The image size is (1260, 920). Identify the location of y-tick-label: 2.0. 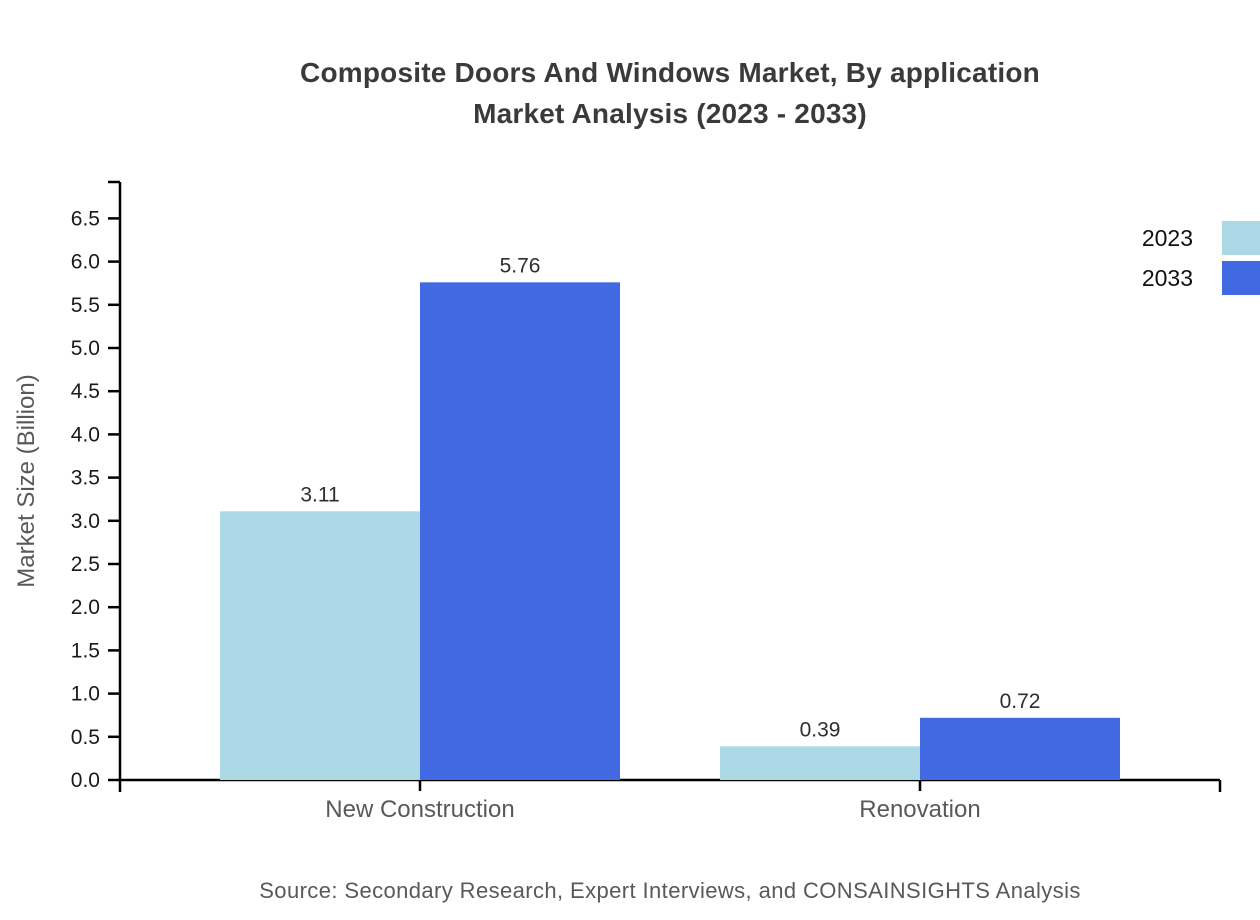
(85, 607).